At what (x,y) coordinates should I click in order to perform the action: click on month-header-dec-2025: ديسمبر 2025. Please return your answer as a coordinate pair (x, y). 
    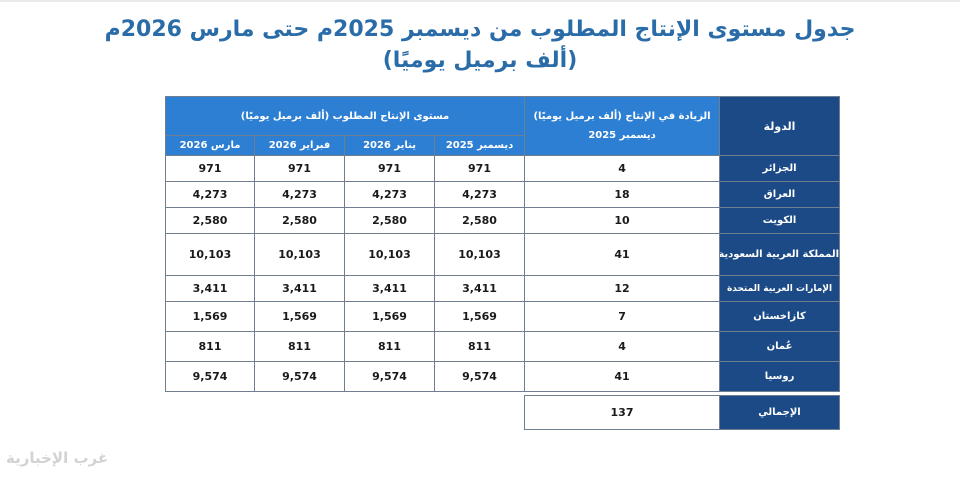
    Looking at the image, I should click on (480, 145).